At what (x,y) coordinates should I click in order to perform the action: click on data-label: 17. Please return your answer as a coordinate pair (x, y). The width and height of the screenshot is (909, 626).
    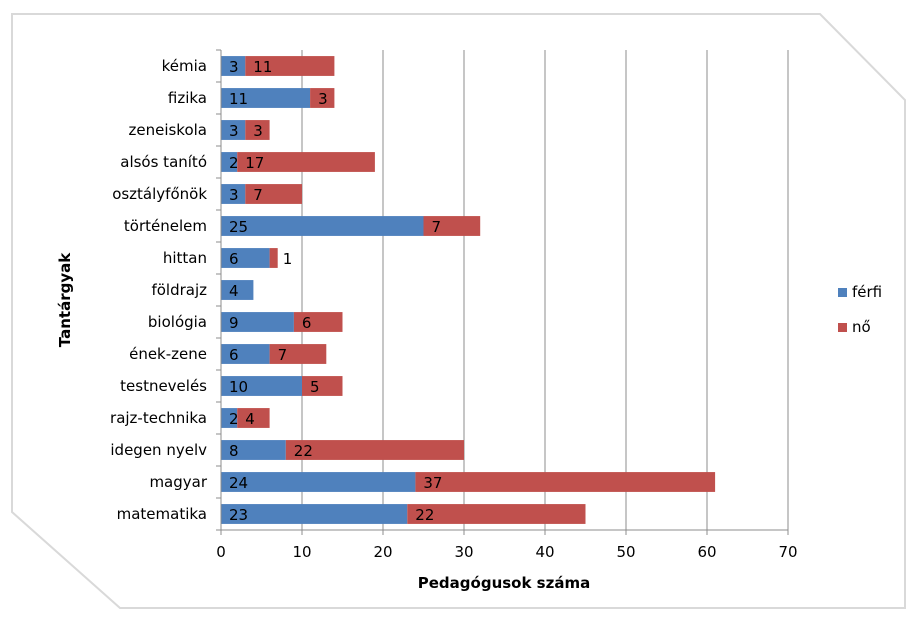
    Looking at the image, I should click on (254, 163).